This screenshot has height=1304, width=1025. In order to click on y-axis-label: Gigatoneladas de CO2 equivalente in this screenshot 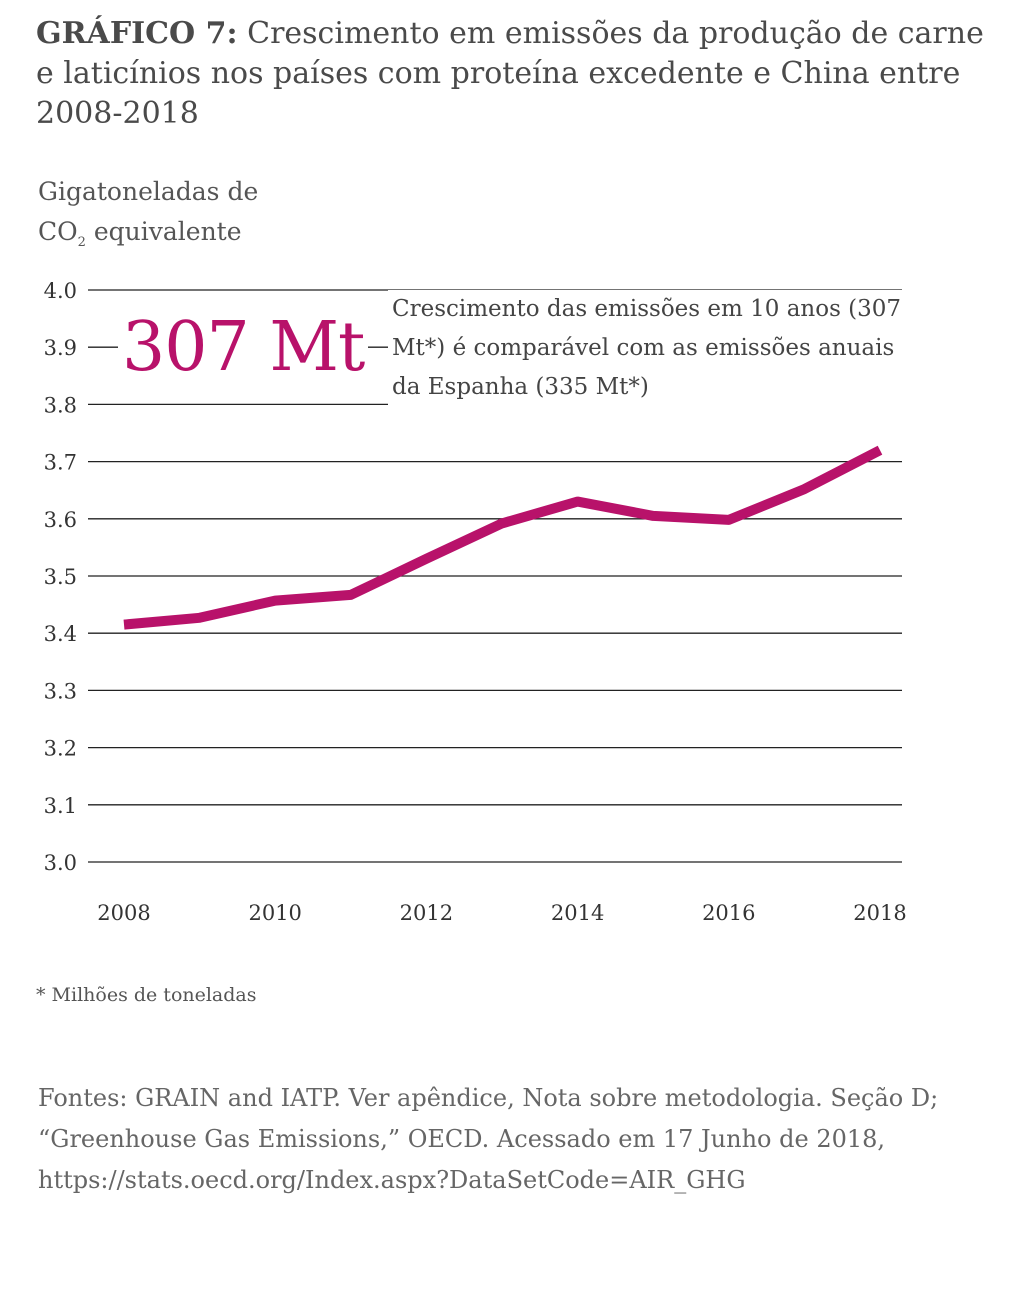, I will do `click(148, 217)`.